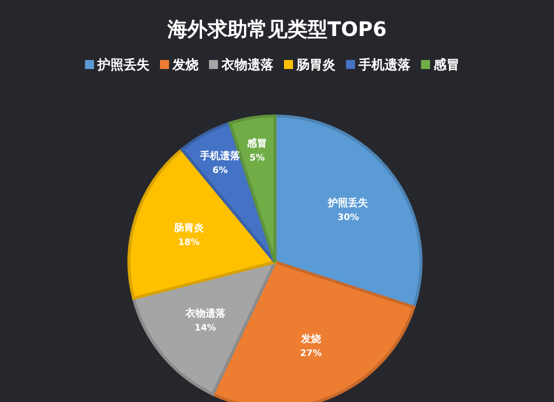 The image size is (554, 402). Describe the element at coordinates (188, 228) in the screenshot. I see `slice-label: 肠胃炎` at that location.